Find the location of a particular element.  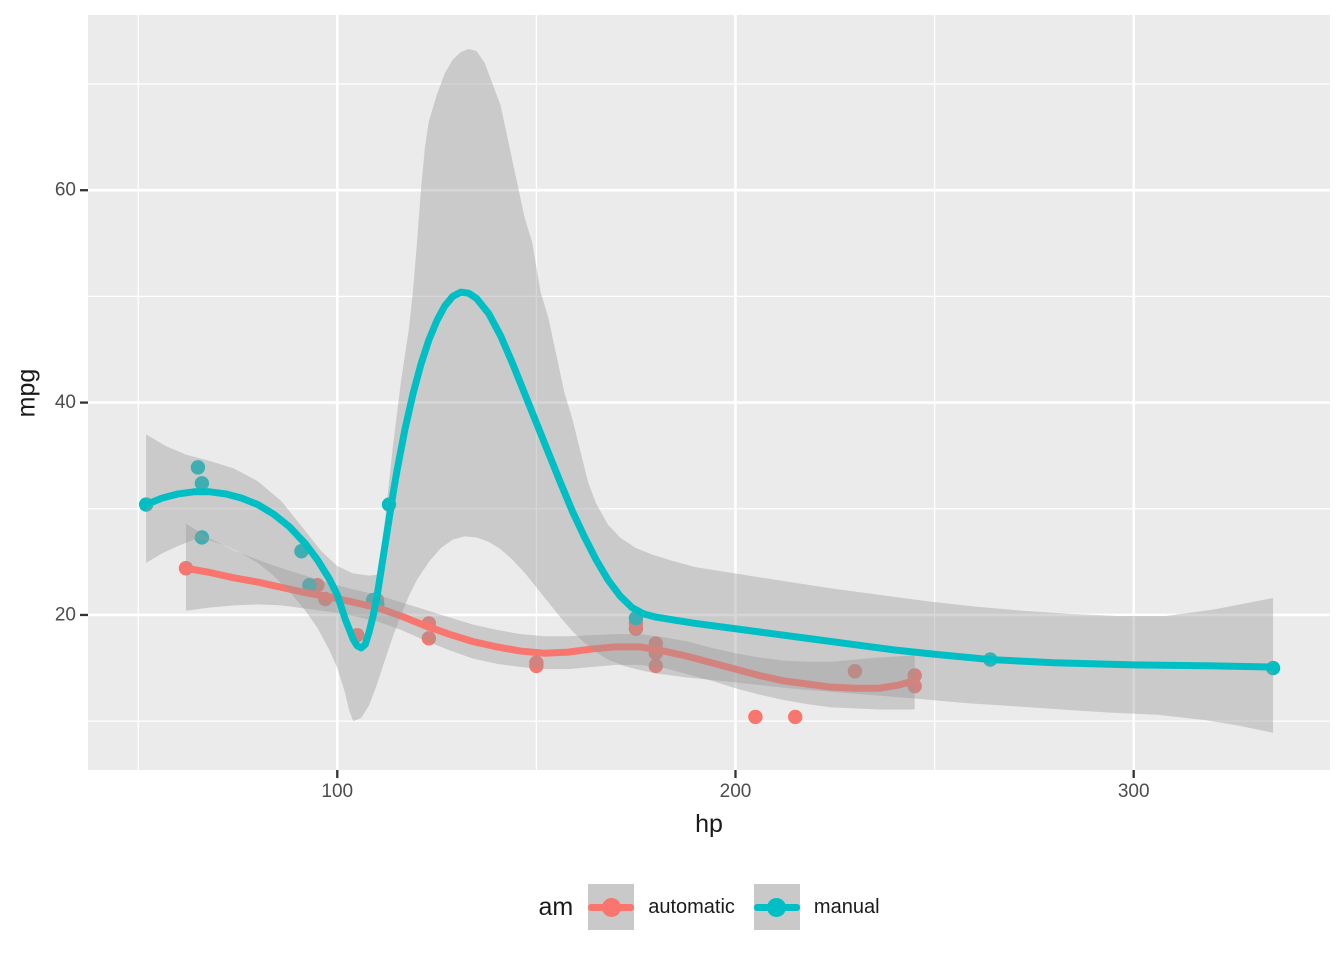

legend: am automatic manual is located at coordinates (709, 907).